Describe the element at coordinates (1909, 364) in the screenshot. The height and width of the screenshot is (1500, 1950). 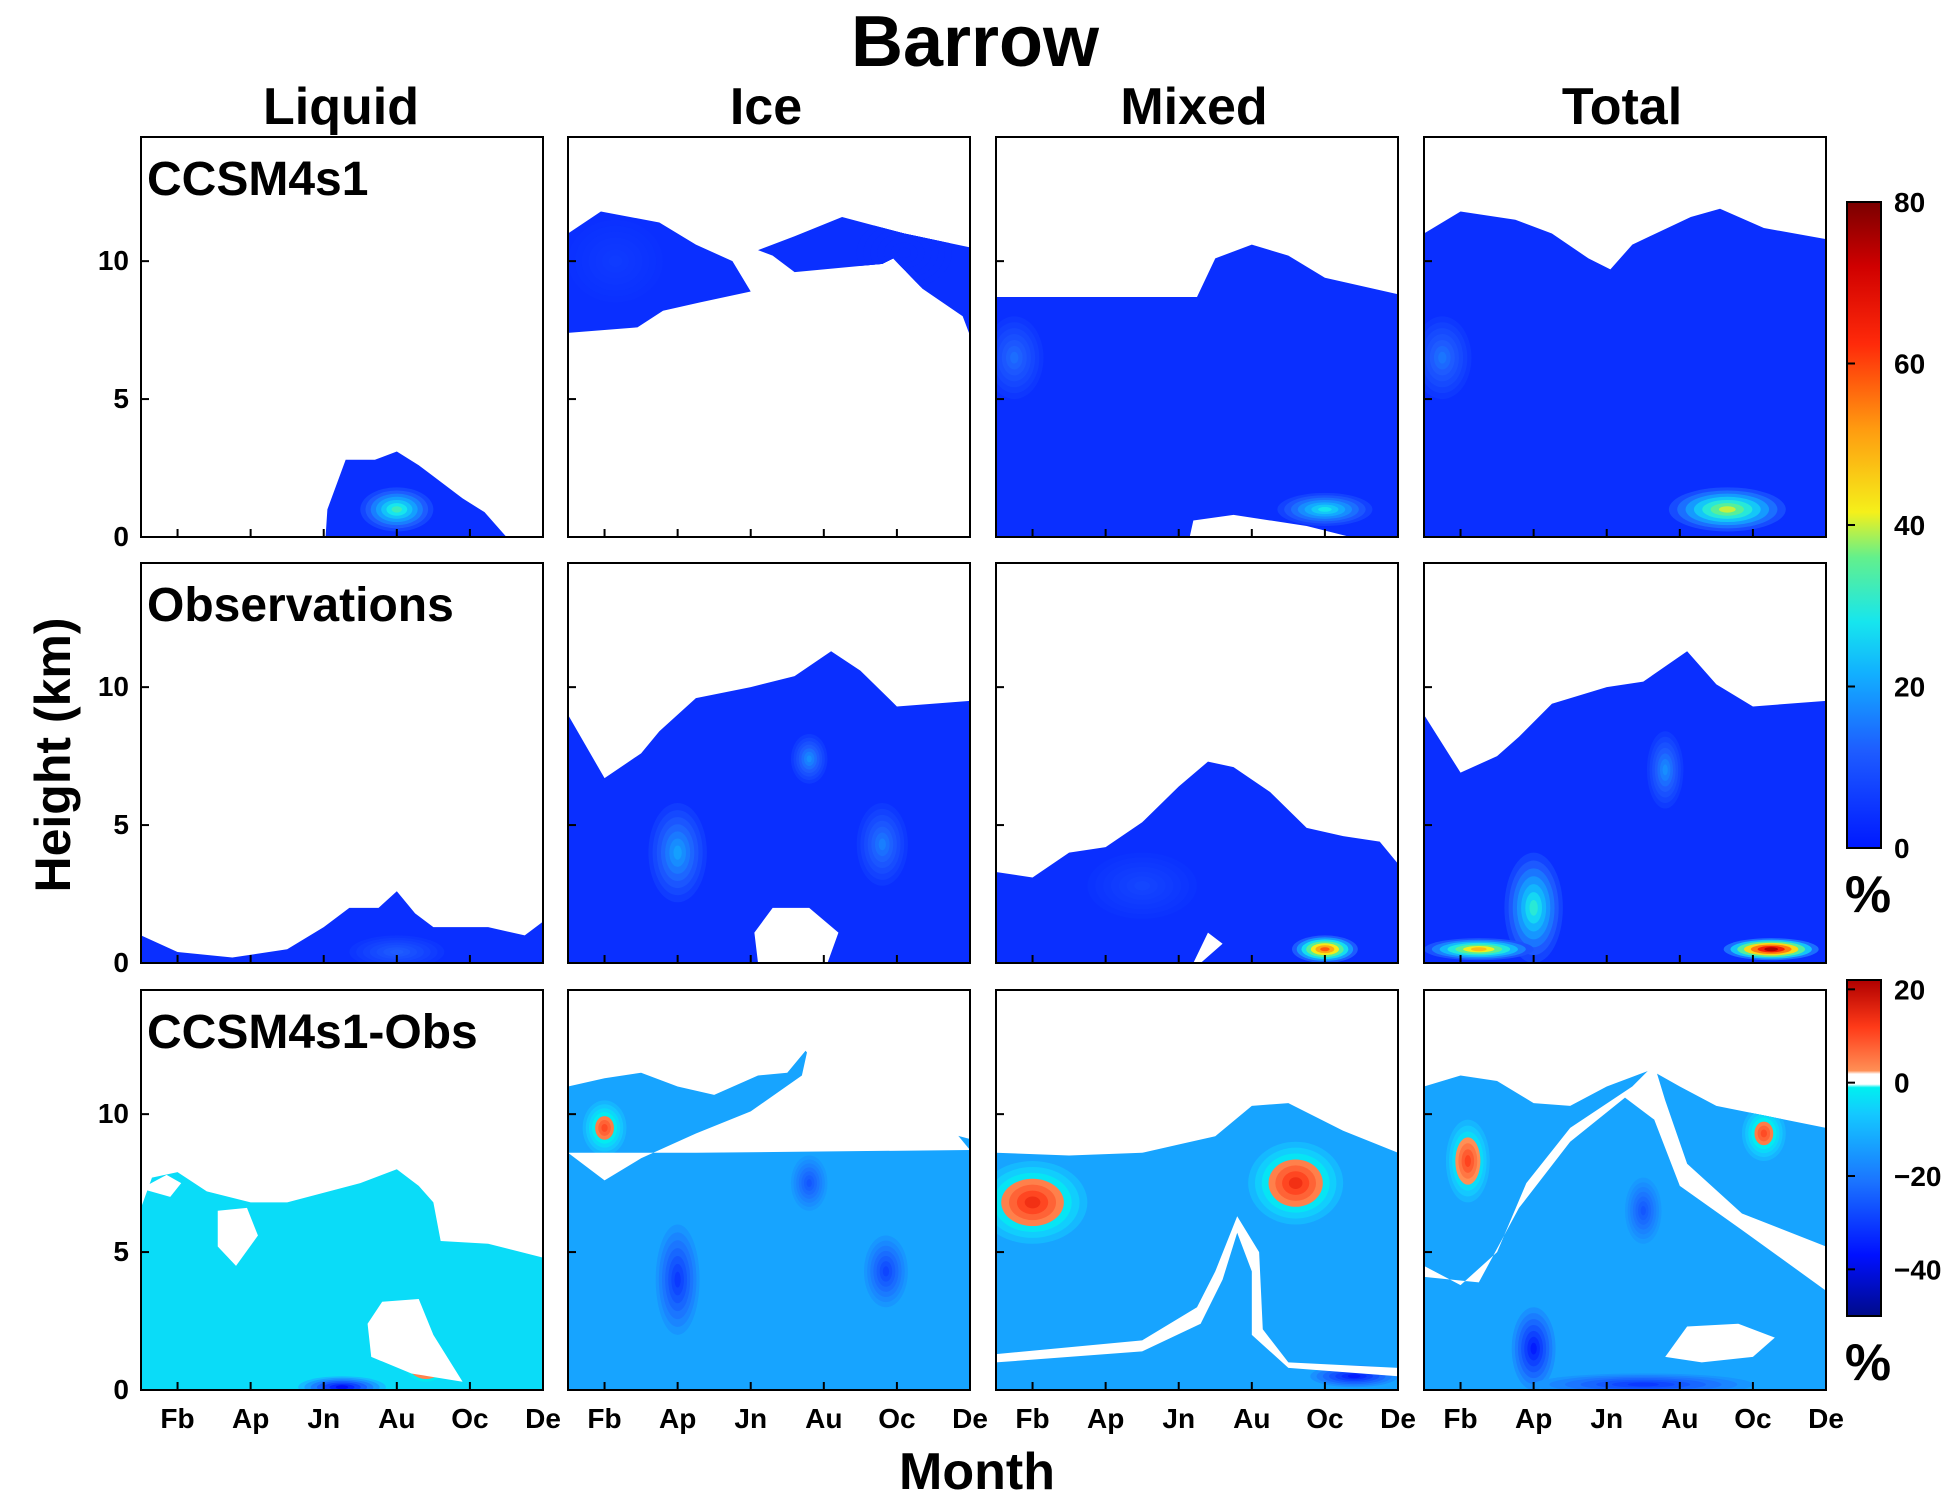
I see `colorbar-tick-label: 60` at that location.